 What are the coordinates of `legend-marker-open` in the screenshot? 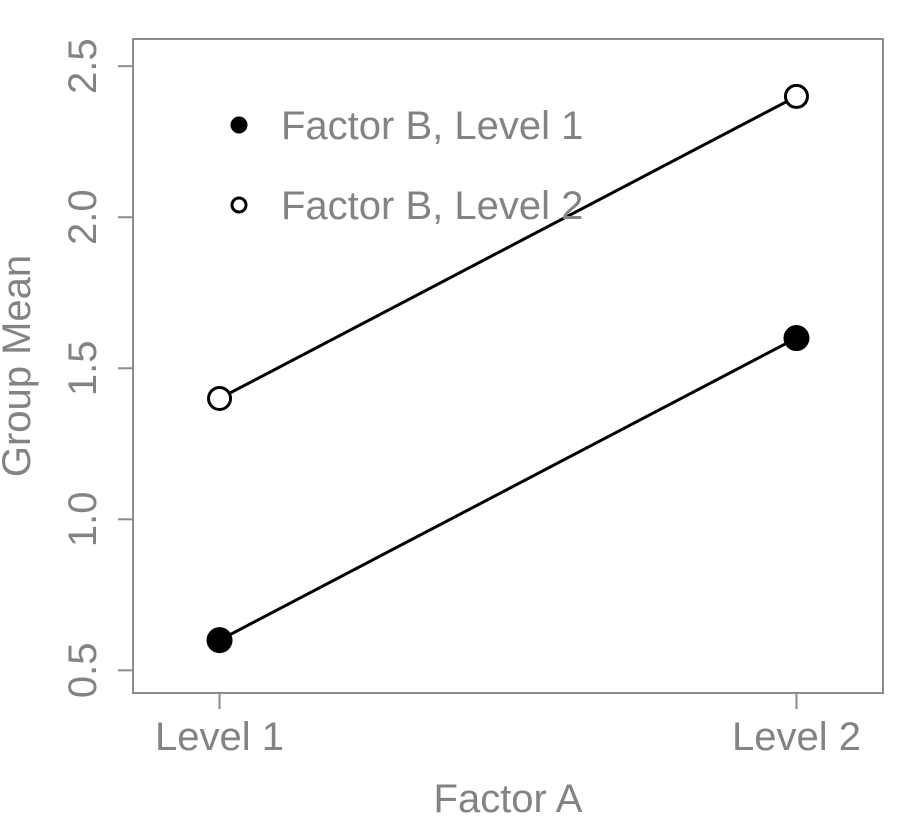 It's located at (239, 205).